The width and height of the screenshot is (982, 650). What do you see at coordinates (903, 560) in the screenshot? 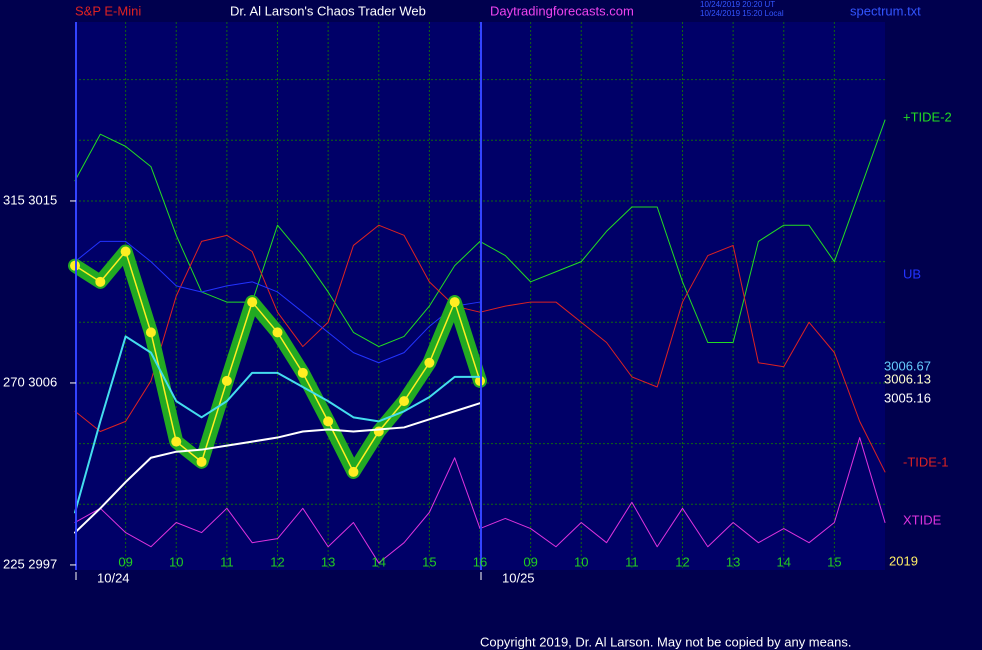
I see `year-label: 2019` at bounding box center [903, 560].